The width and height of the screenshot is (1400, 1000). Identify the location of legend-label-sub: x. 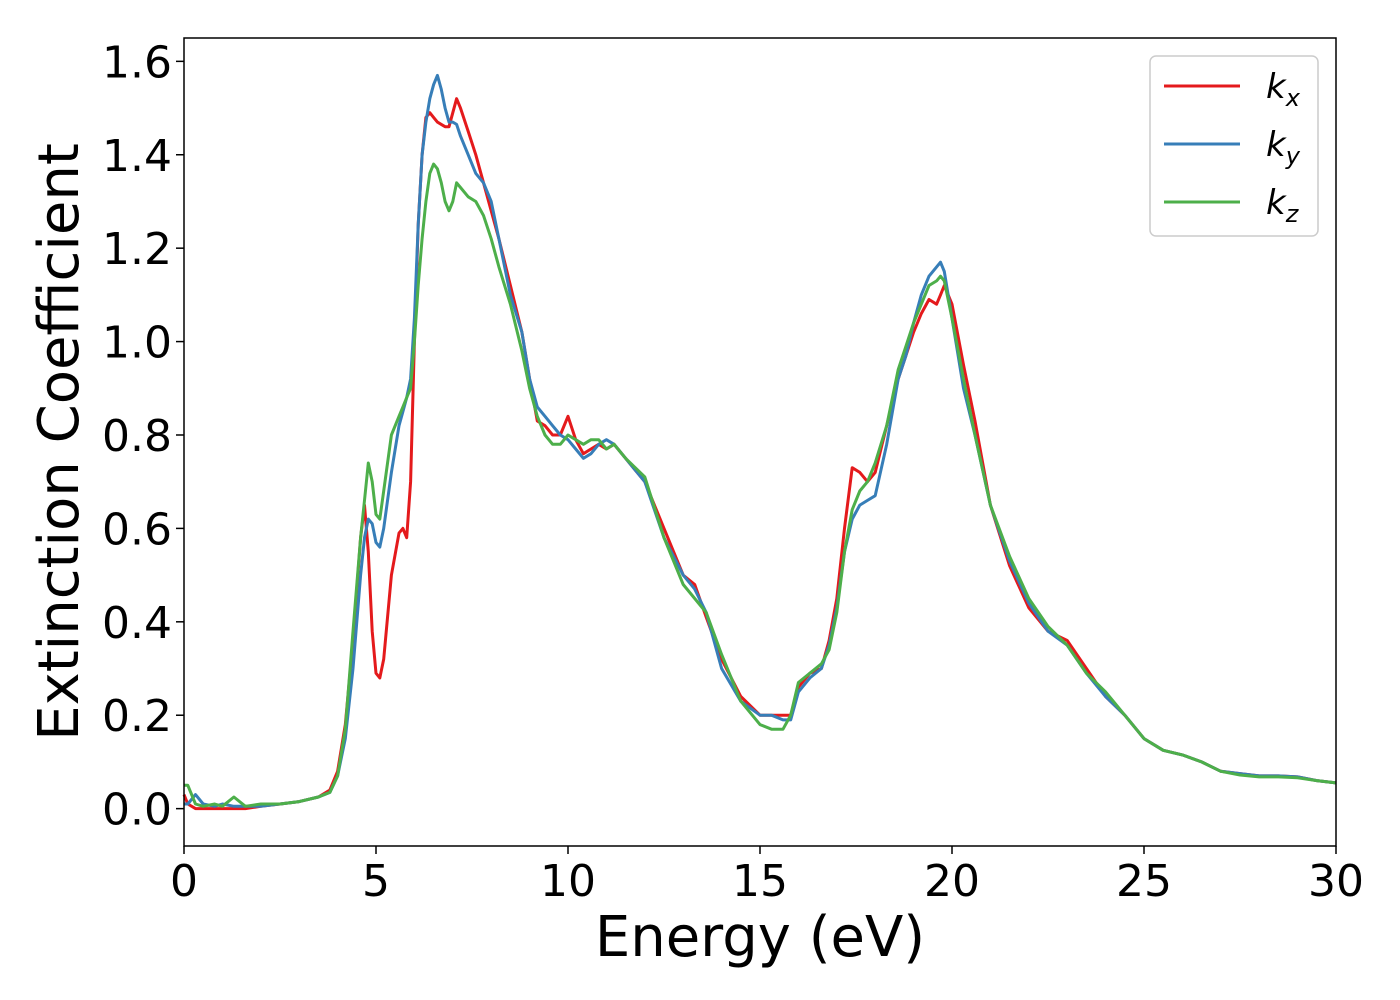
(1293, 98).